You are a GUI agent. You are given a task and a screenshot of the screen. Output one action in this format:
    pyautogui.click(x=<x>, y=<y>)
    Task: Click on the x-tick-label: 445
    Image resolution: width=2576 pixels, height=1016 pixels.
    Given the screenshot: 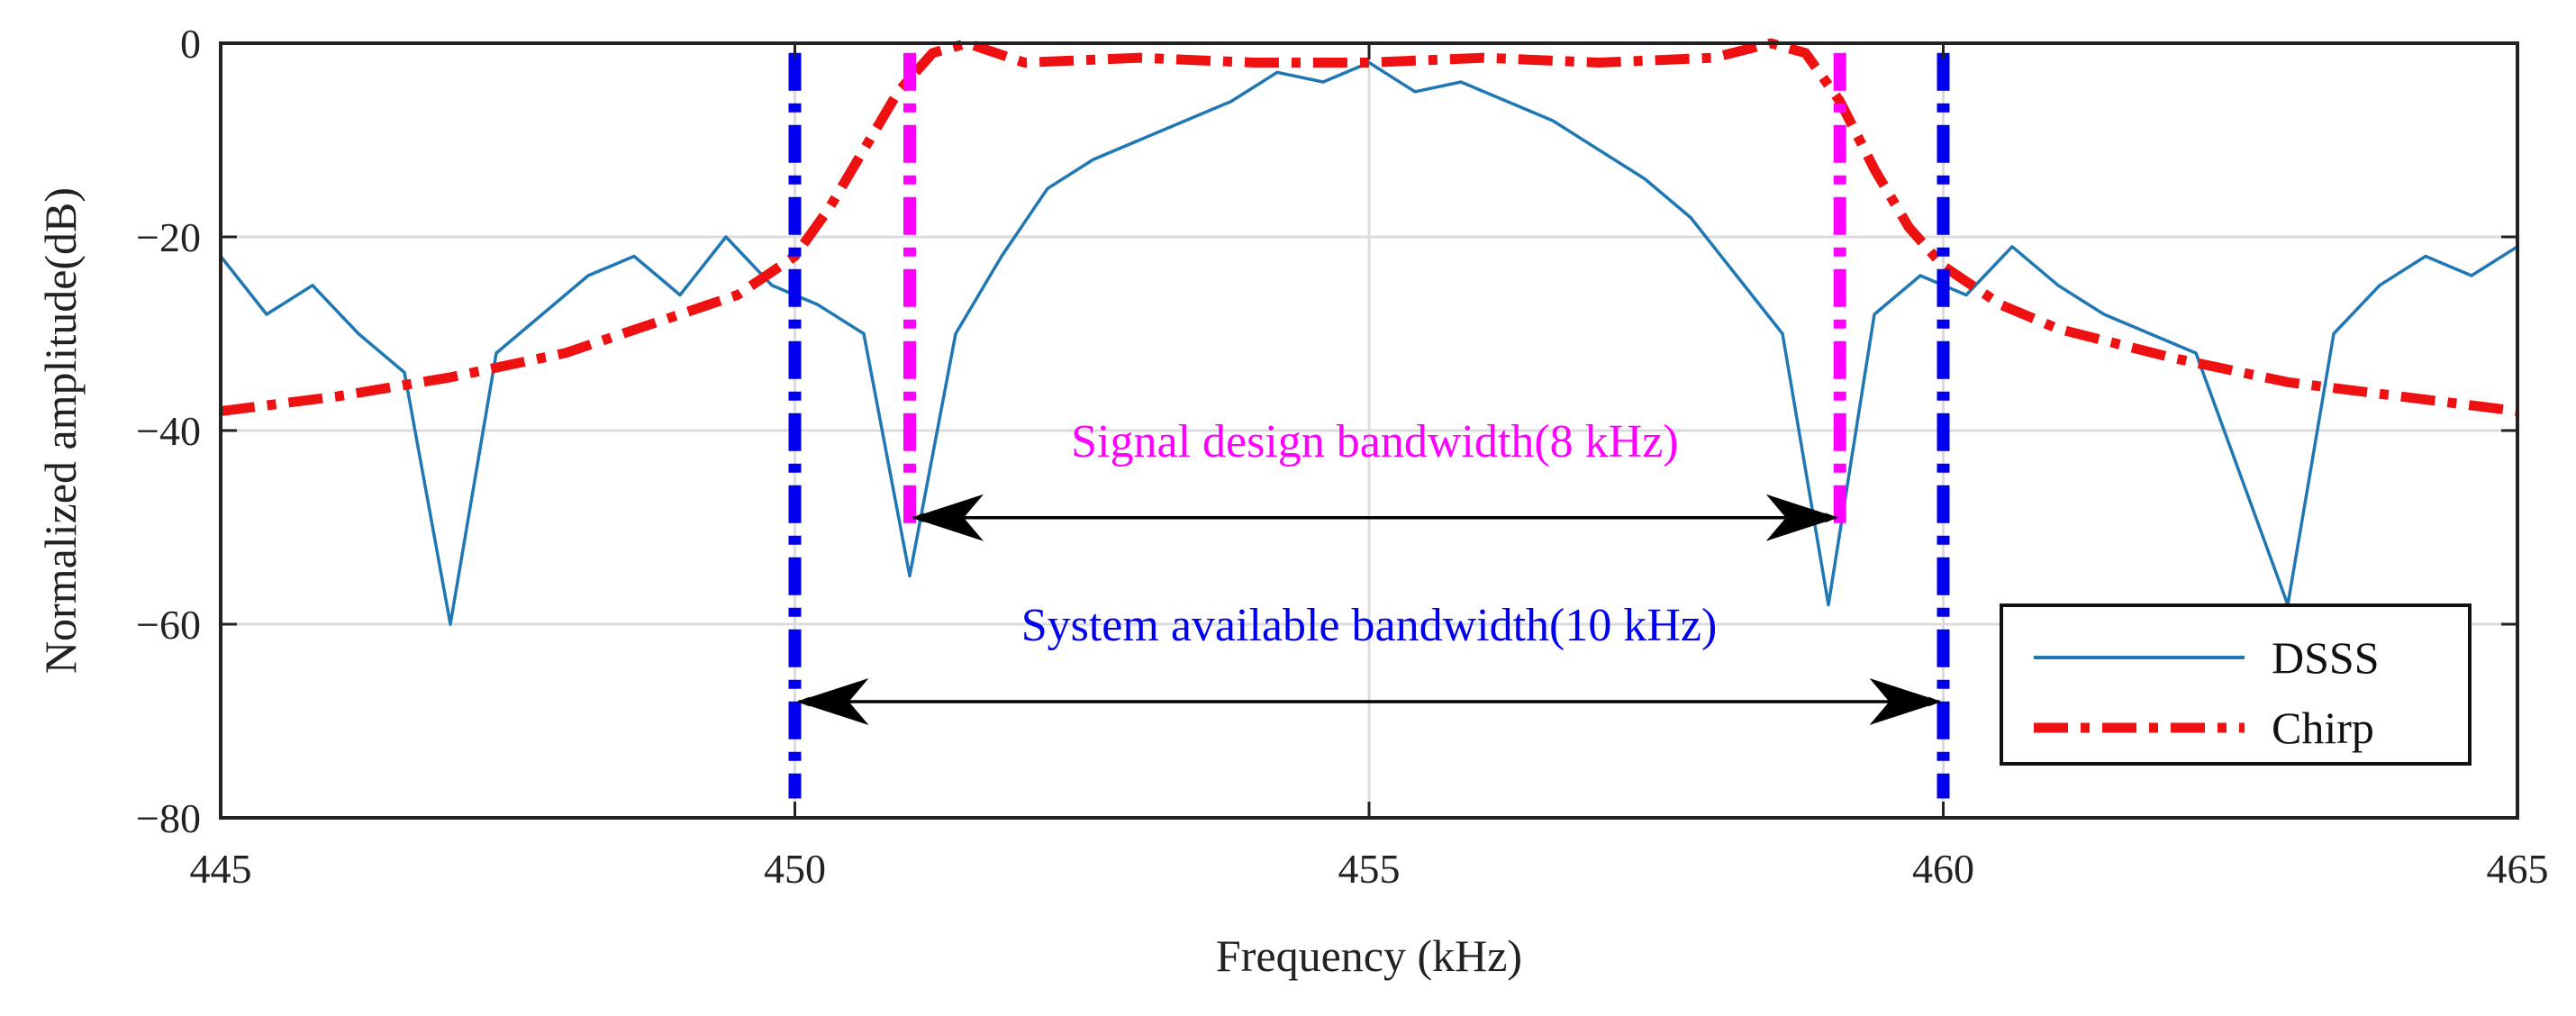 What is the action you would take?
    pyautogui.click(x=221, y=869)
    